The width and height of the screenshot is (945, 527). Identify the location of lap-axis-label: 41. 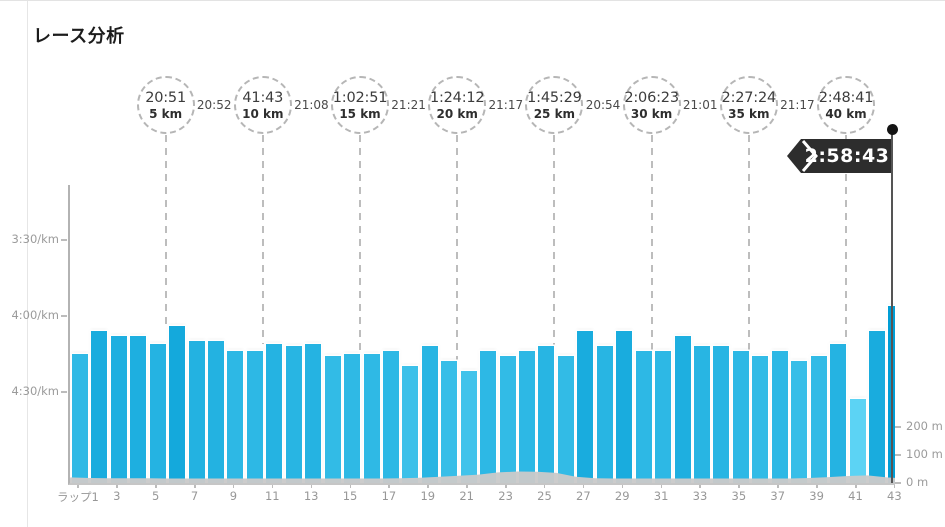
(855, 496).